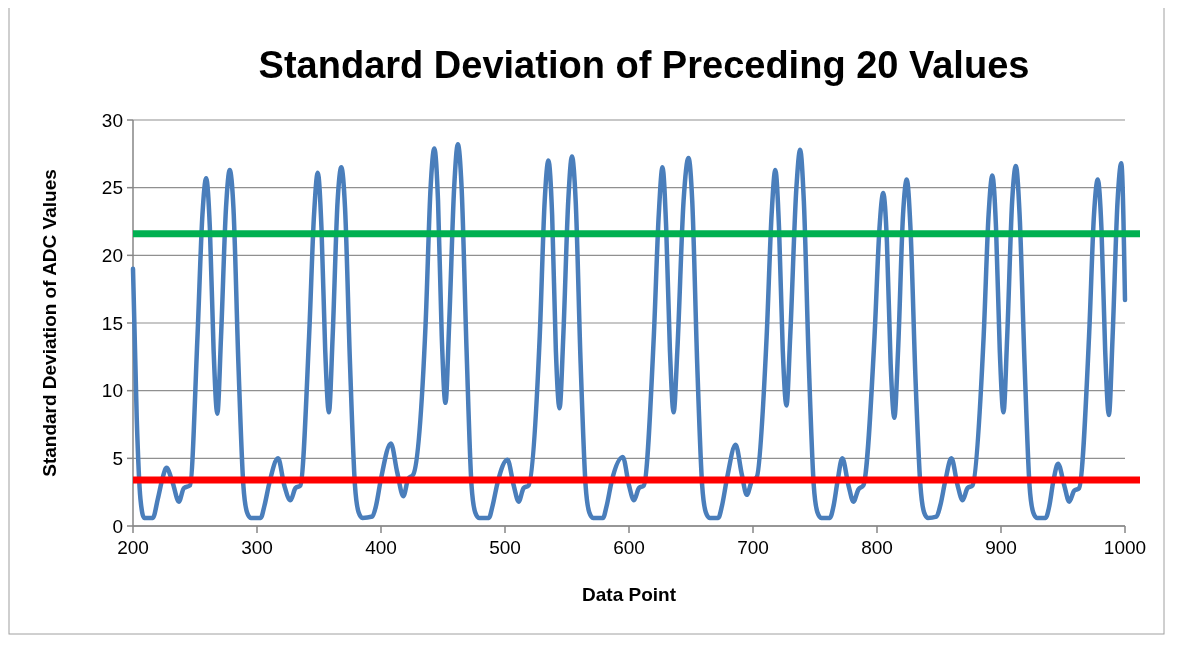 The height and width of the screenshot is (646, 1179). What do you see at coordinates (629, 594) in the screenshot?
I see `x-axis-title: Data Point` at bounding box center [629, 594].